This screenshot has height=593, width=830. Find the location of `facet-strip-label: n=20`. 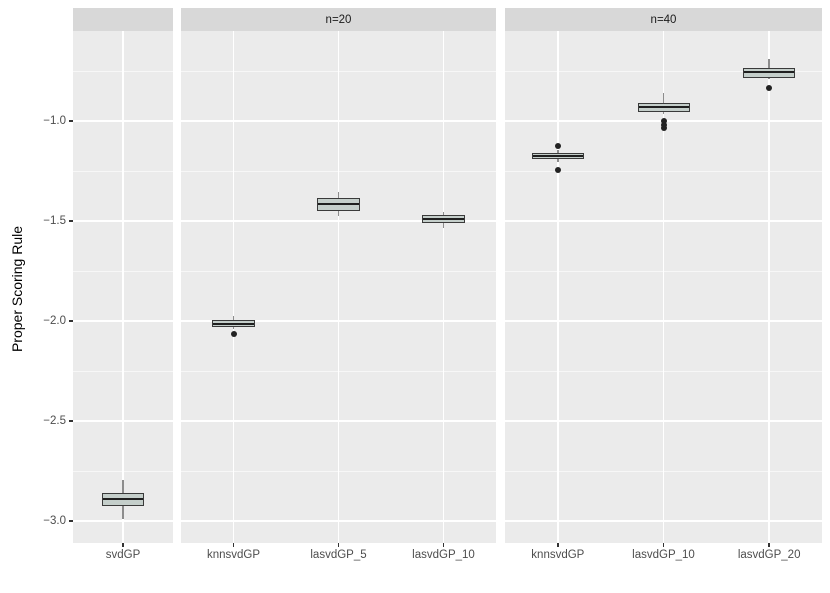

facet-strip-label: n=20 is located at coordinates (338, 19).